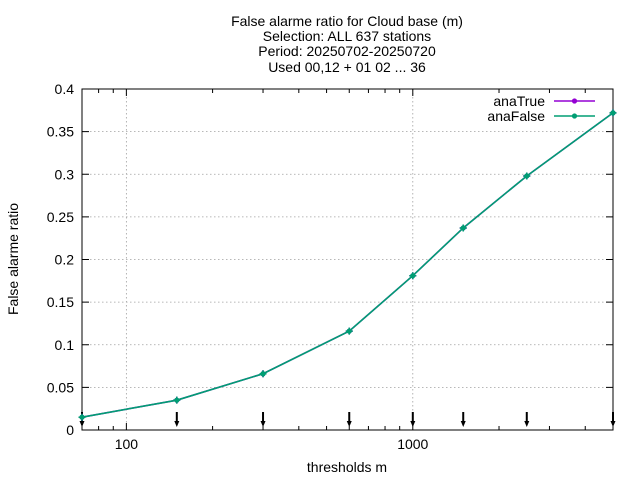  Describe the element at coordinates (519, 101) in the screenshot. I see `legend-label-anaTrue: anaTrue` at that location.